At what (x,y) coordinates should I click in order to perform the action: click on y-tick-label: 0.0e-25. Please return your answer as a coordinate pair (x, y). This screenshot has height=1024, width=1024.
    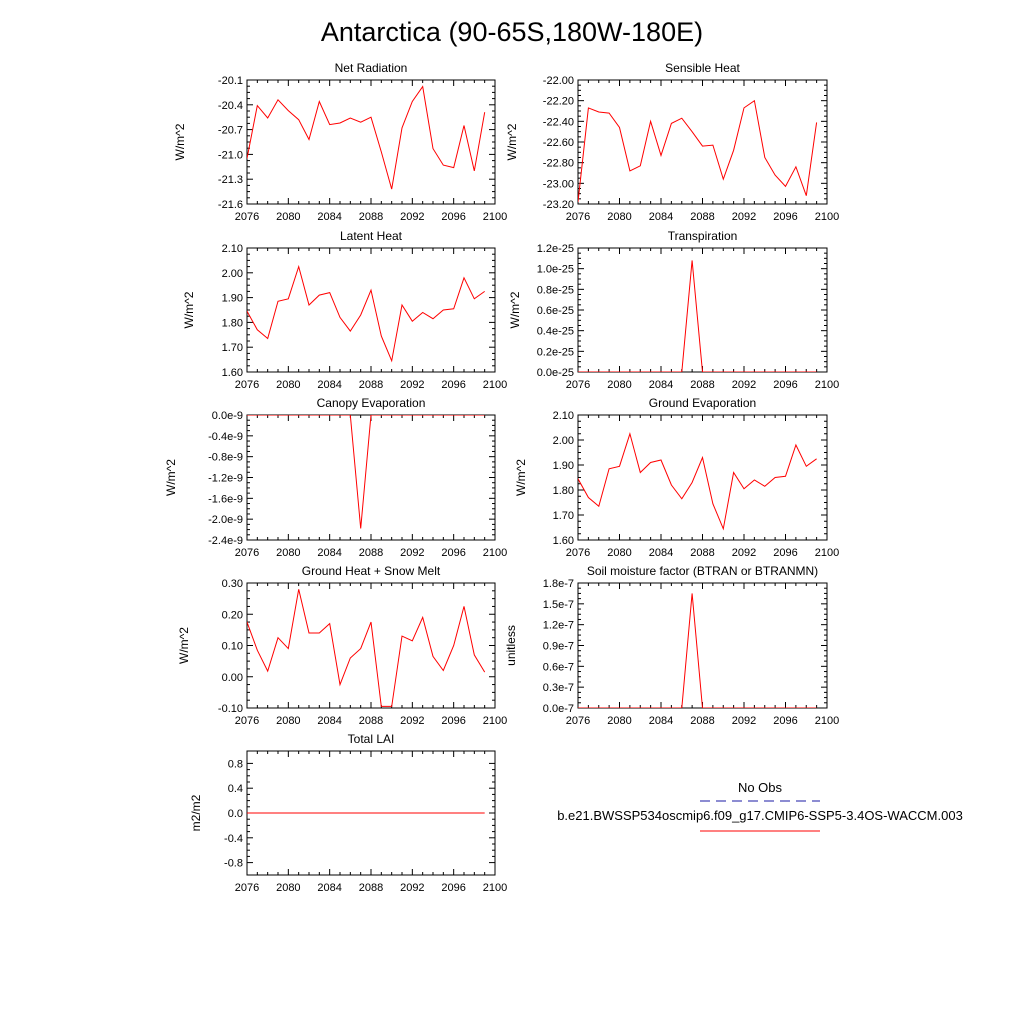
    Looking at the image, I should click on (555, 373).